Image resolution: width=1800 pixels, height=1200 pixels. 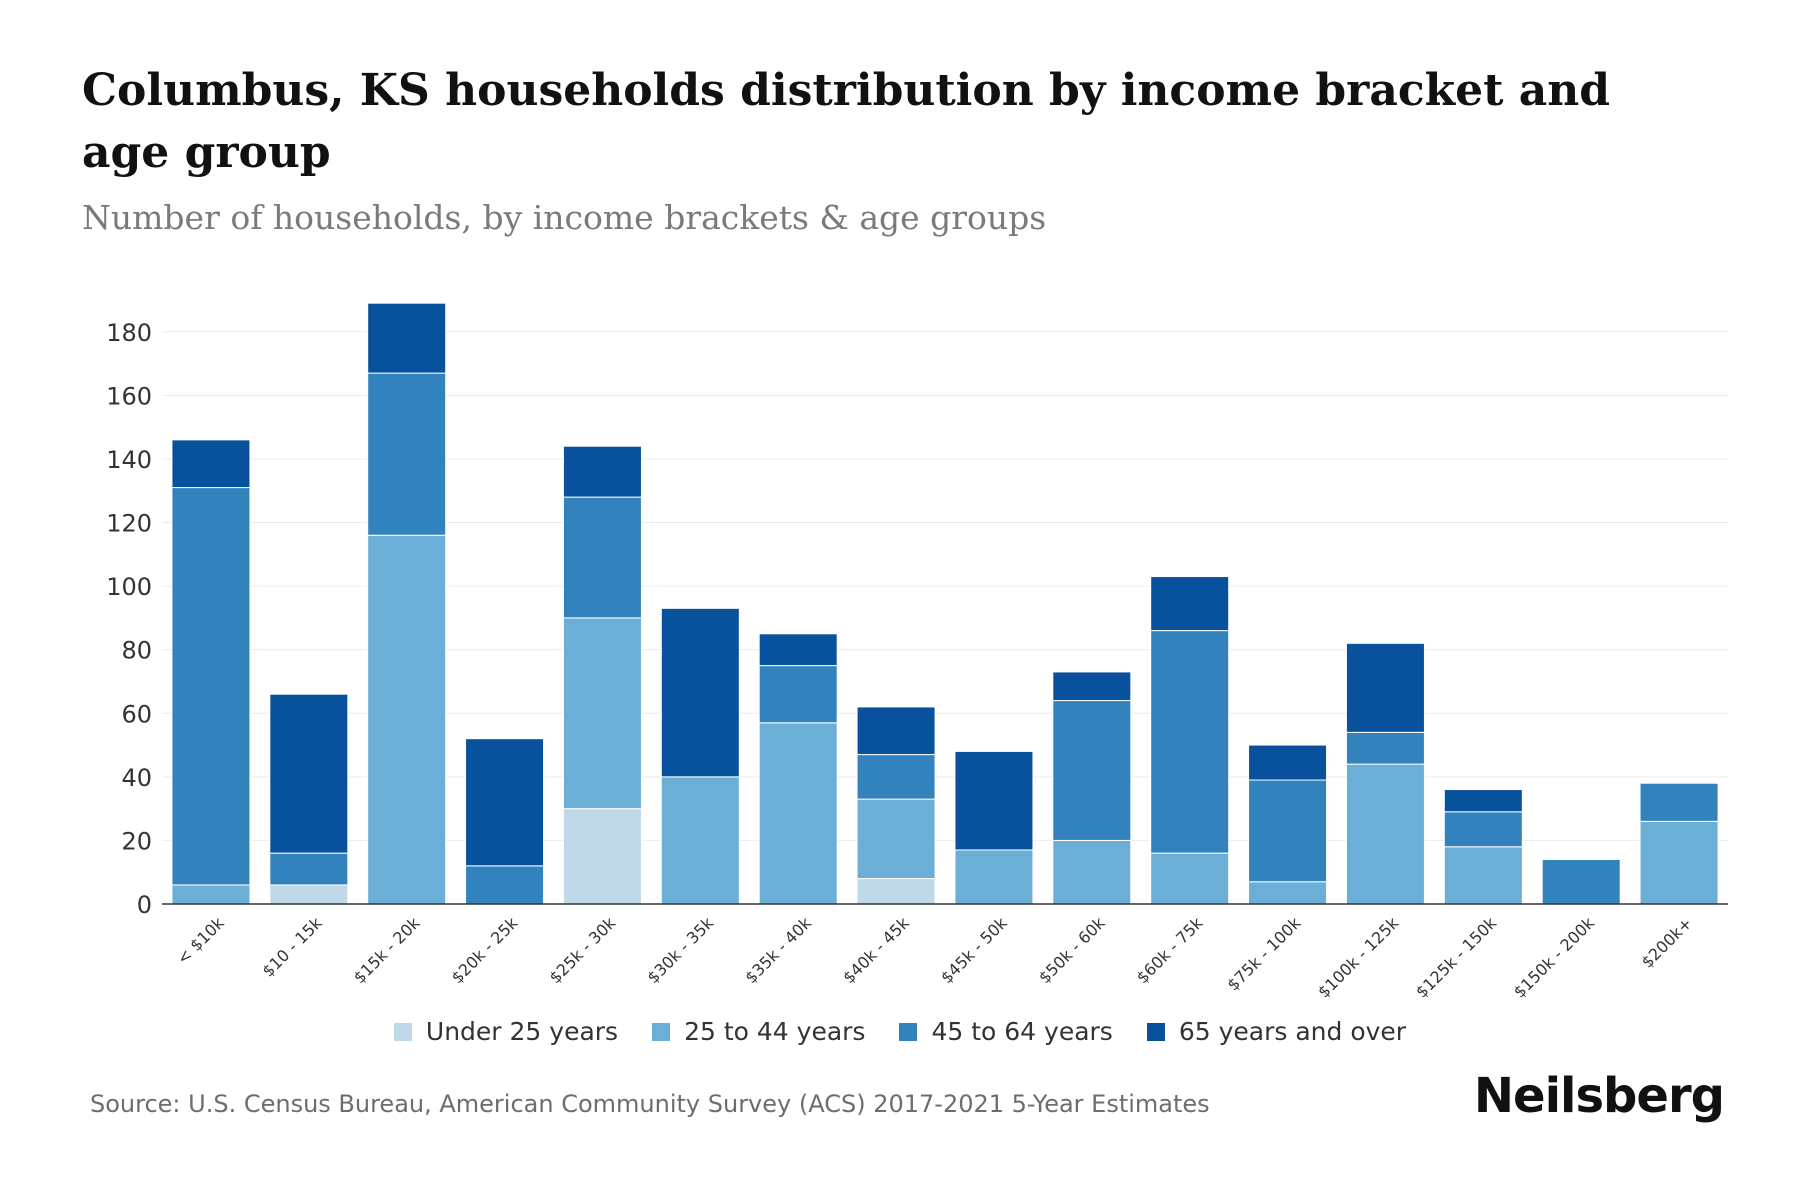 I want to click on x-tick-label: $50k - 60k, so click(x=1072, y=950).